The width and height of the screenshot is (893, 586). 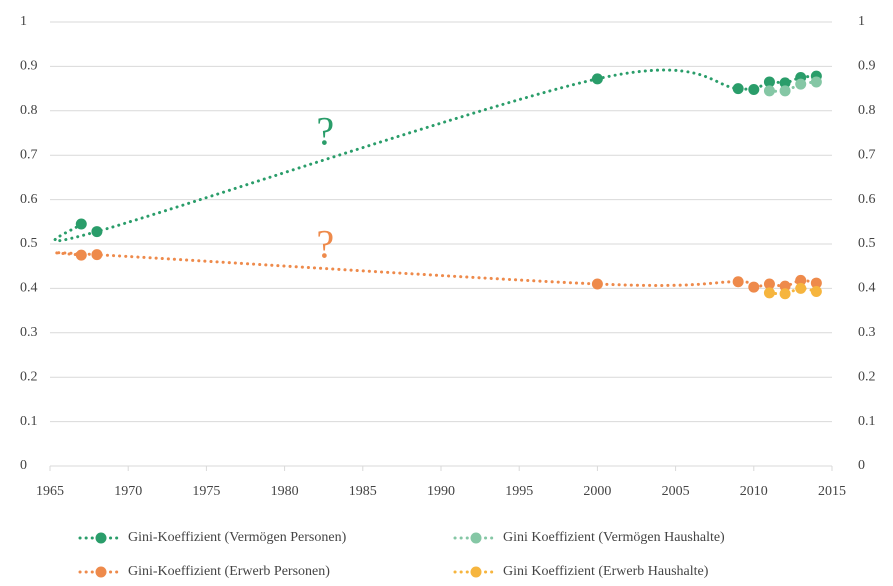 What do you see at coordinates (29, 288) in the screenshot?
I see `y-tick-label: 0.4` at bounding box center [29, 288].